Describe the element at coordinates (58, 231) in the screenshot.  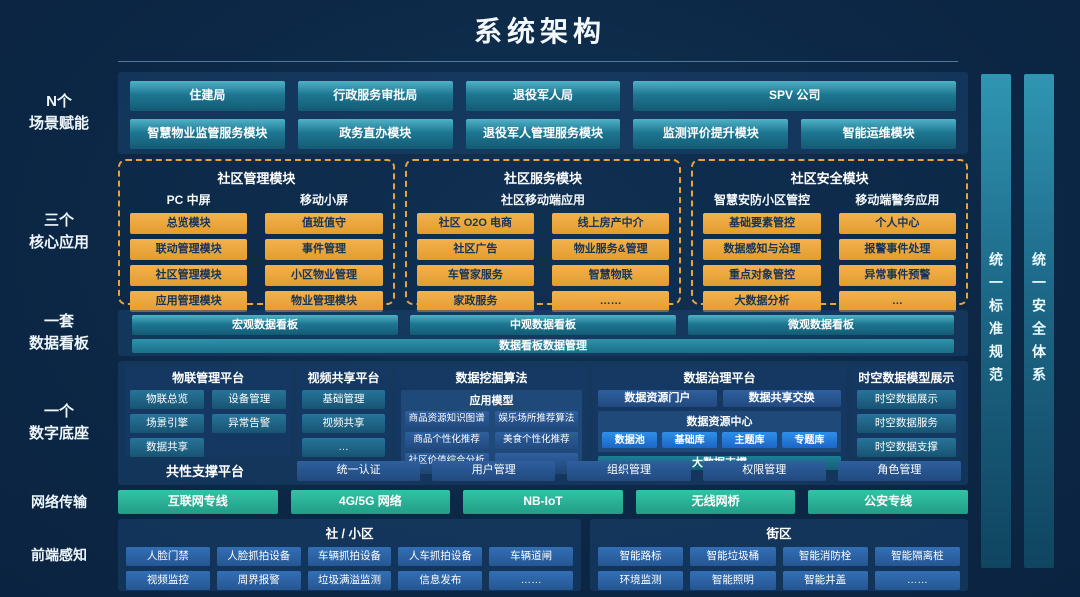
I see `row-label-core-apps: 三个 核心应用` at that location.